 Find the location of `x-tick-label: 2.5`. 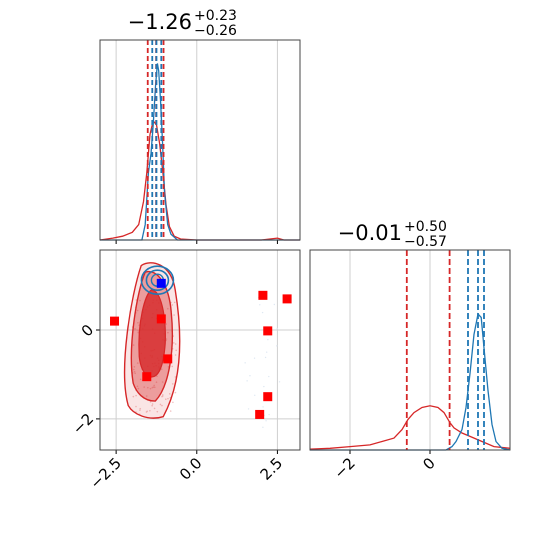

x-tick-label: 2.5 is located at coordinates (272, 469).